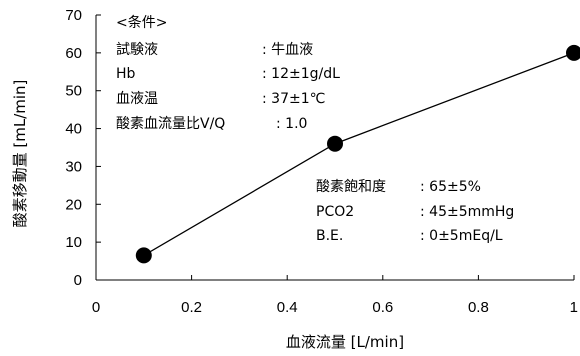  Describe the element at coordinates (329, 236) in the screenshot. I see `annotation-label: B.E.` at that location.